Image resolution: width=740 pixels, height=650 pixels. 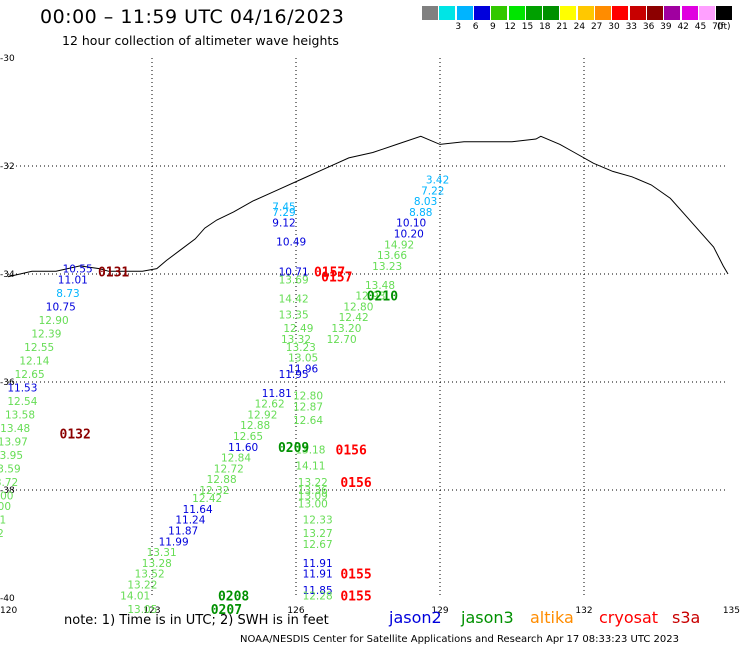 What do you see at coordinates (313, 491) in the screenshot?
I see `wave-height-value: 13.36` at bounding box center [313, 491].